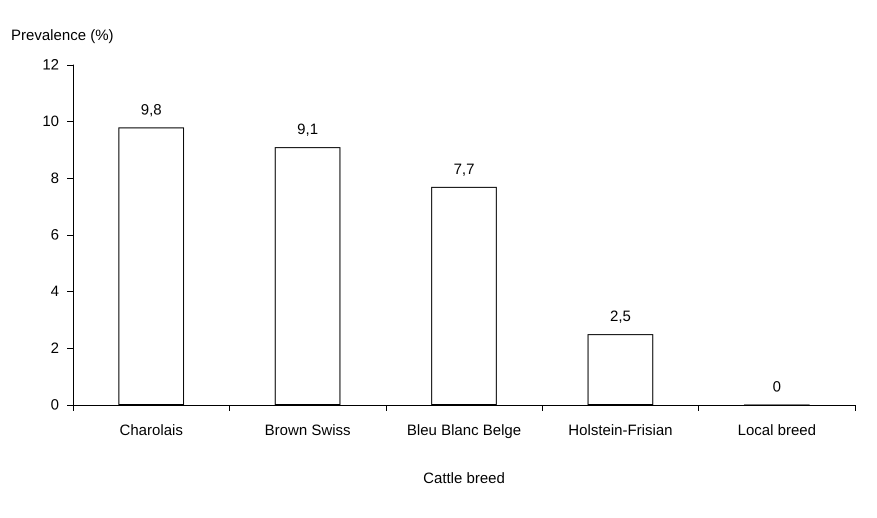 Image resolution: width=877 pixels, height=518 pixels. Describe the element at coordinates (620, 430) in the screenshot. I see `x-tick-label: Holstein-Frisian` at that location.